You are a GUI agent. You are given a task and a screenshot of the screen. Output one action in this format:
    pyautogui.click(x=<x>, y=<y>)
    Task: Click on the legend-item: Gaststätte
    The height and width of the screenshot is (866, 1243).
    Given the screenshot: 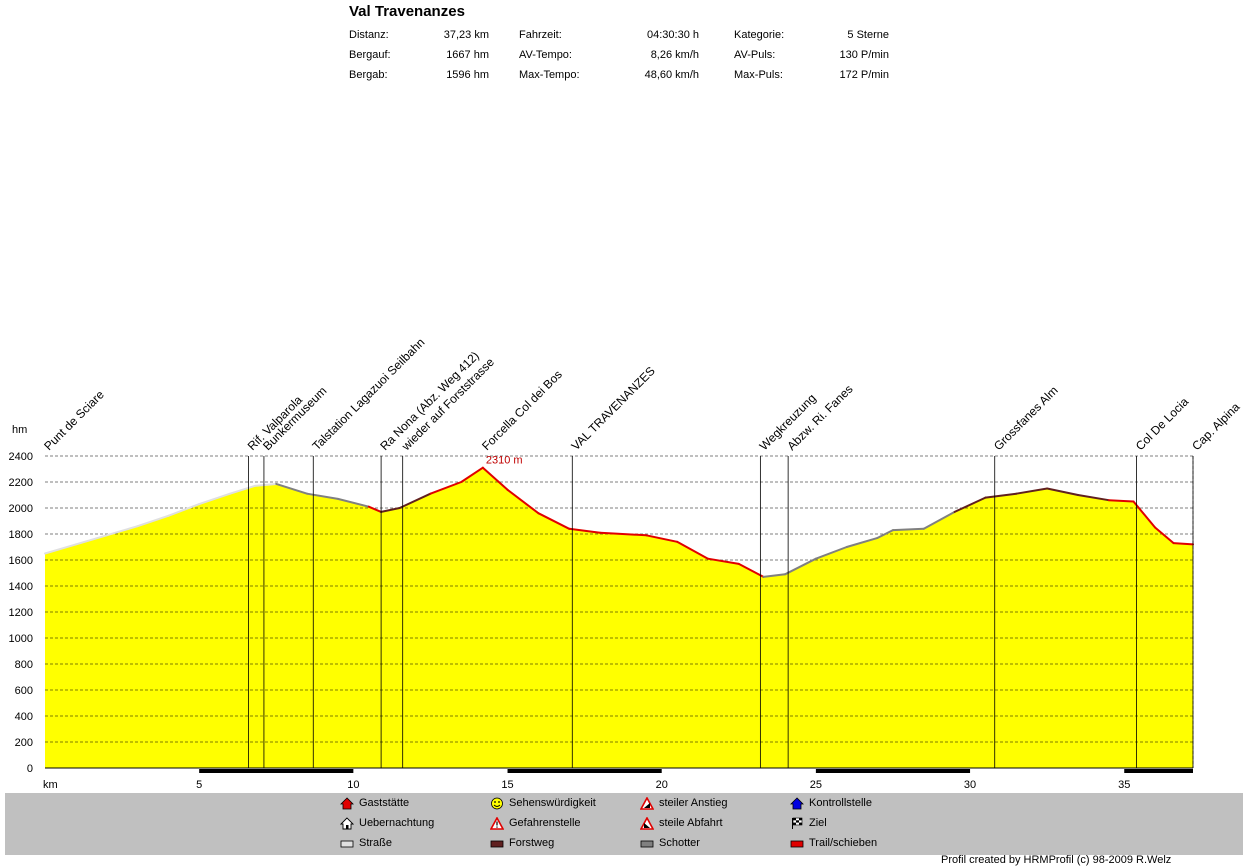 What is the action you would take?
    pyautogui.click(x=375, y=803)
    